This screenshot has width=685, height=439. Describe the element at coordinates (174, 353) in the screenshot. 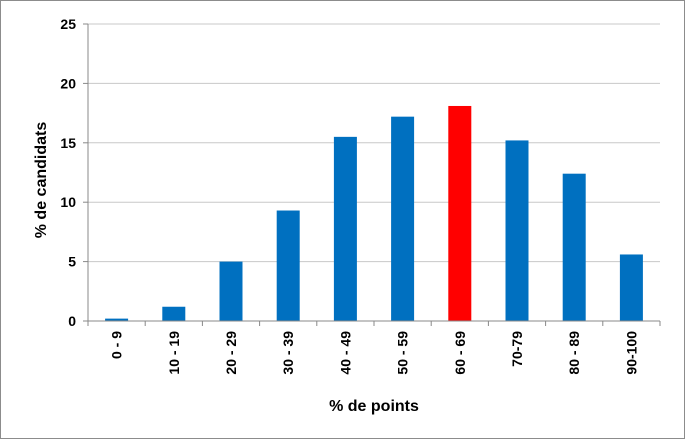

I see `x-tick-label: 10 - 19` at that location.